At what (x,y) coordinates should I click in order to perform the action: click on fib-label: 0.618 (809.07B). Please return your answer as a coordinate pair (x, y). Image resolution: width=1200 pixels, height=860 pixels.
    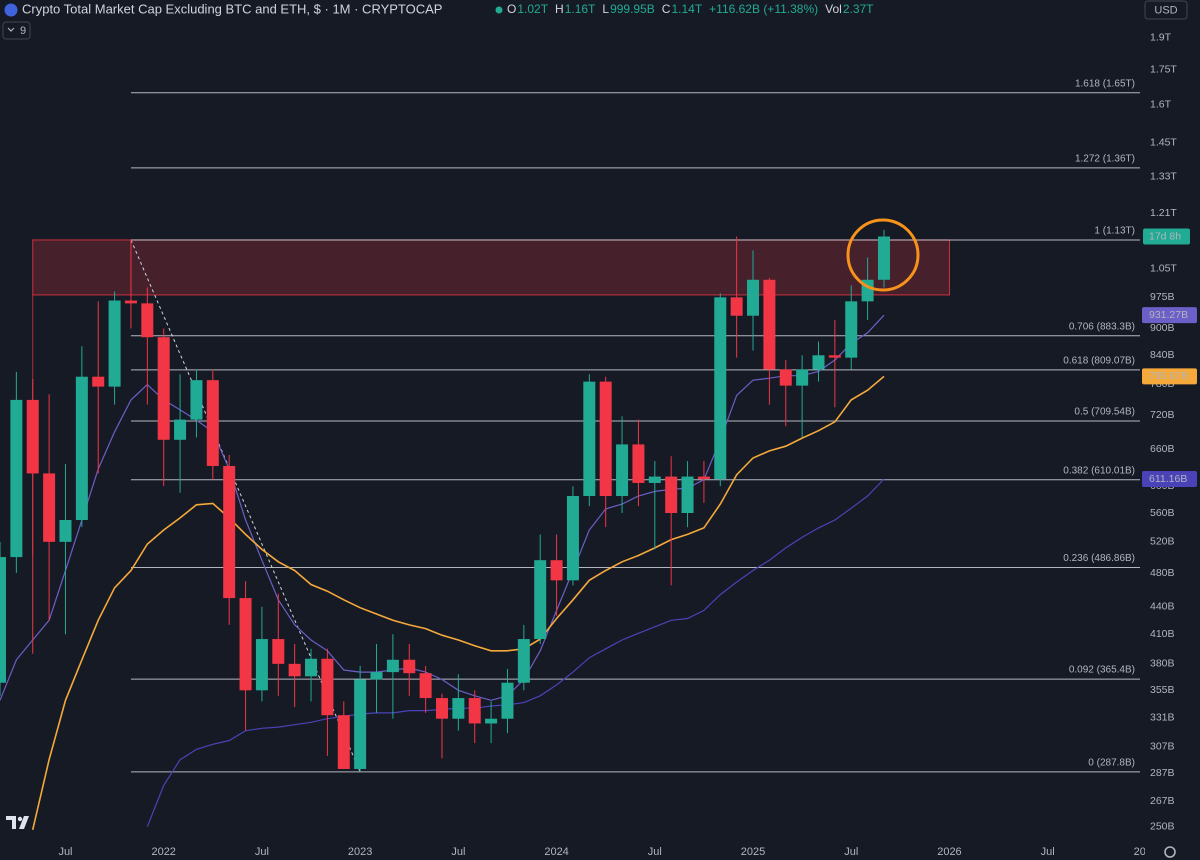
    Looking at the image, I should click on (1099, 361).